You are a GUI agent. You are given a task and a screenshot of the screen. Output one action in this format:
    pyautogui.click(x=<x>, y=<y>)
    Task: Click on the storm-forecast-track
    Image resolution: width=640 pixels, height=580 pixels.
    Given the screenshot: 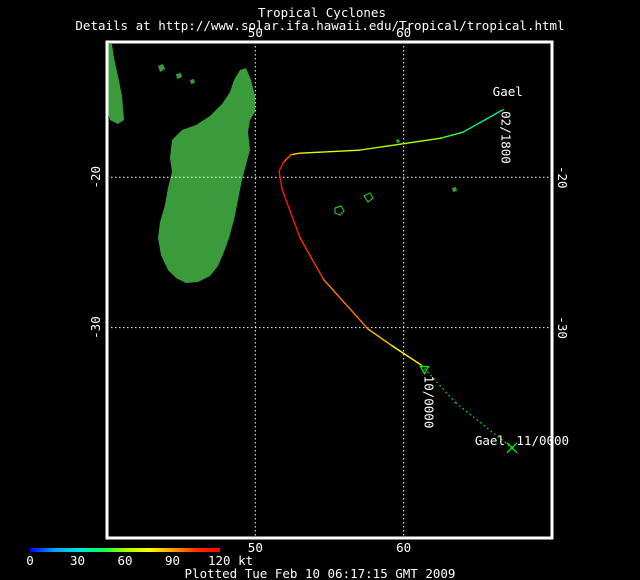 What is the action you would take?
    pyautogui.click(x=466, y=406)
    